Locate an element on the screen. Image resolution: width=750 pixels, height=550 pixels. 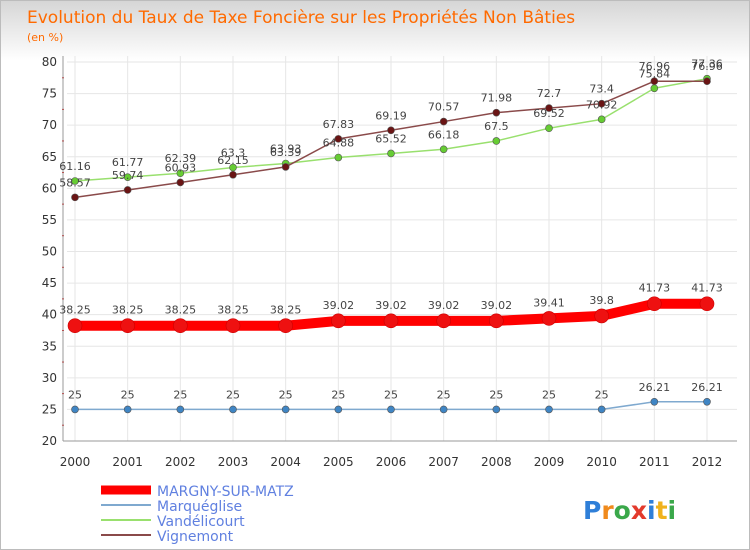
series-marqu-glise is located at coordinates (391, 405).